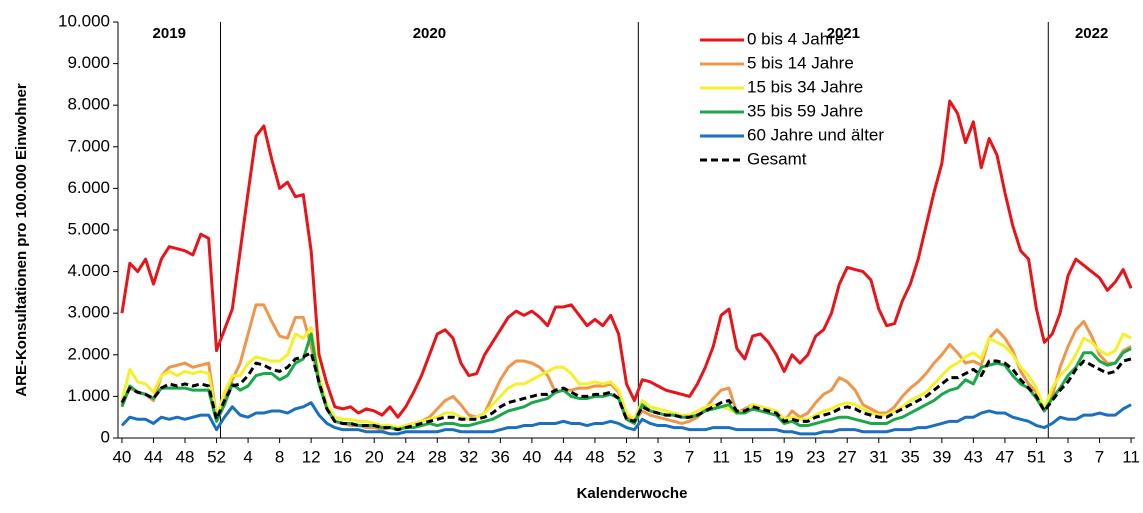  I want to click on y-tick-label: 9.000, so click(88, 62).